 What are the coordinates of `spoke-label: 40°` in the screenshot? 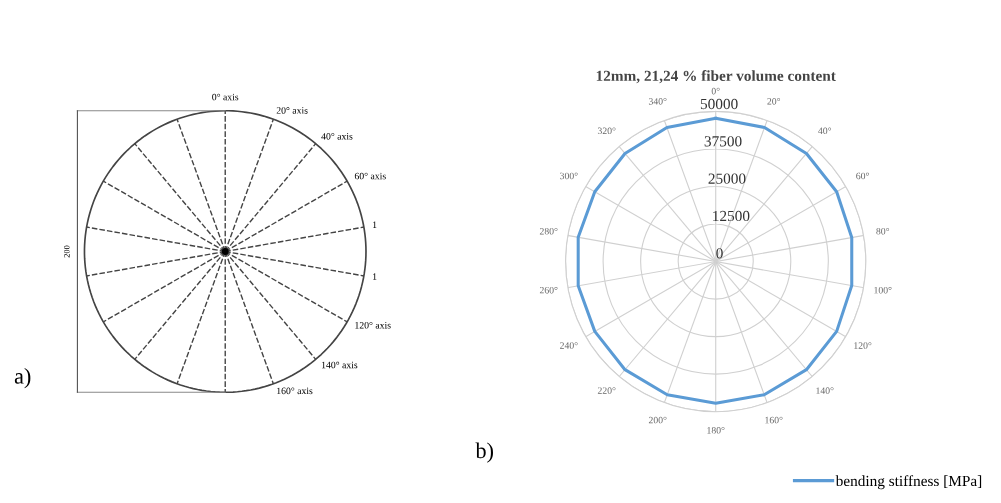 It's located at (825, 131).